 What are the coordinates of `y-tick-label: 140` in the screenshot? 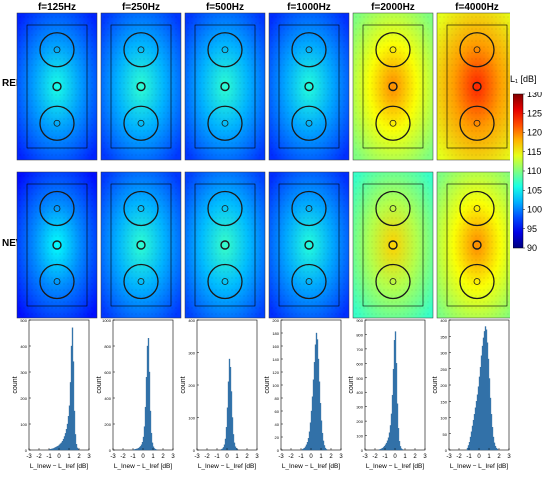 It's located at (275, 359).